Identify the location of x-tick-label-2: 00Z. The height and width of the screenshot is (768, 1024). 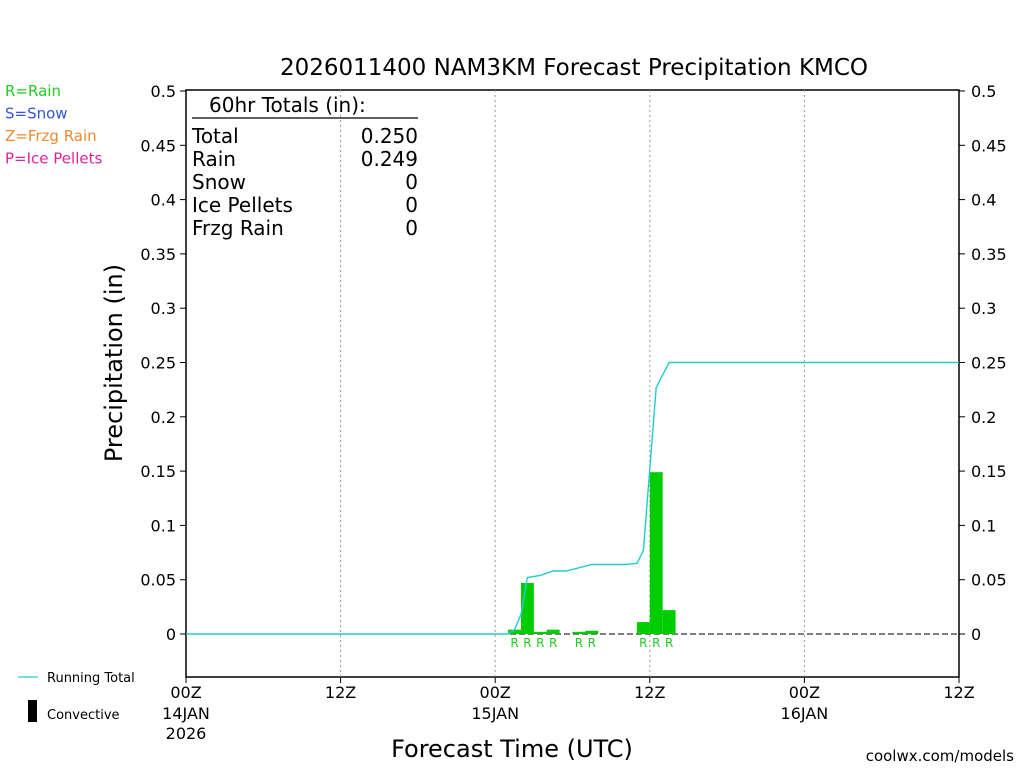
(495, 692).